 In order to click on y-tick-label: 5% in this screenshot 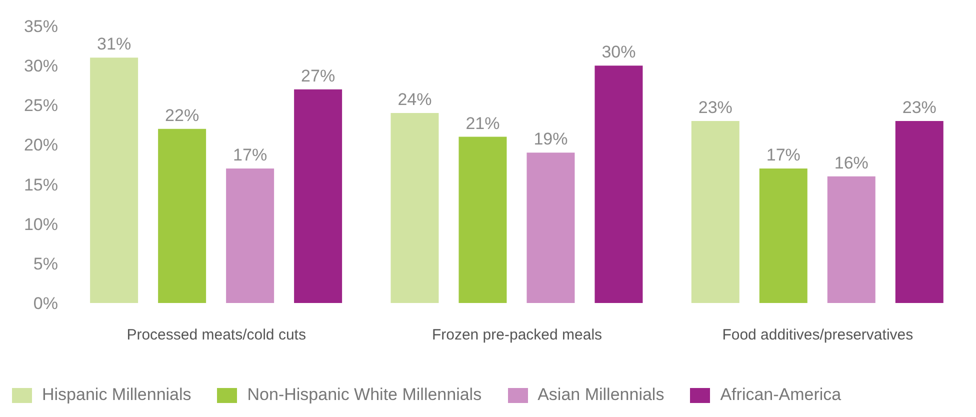, I will do `click(45, 264)`.